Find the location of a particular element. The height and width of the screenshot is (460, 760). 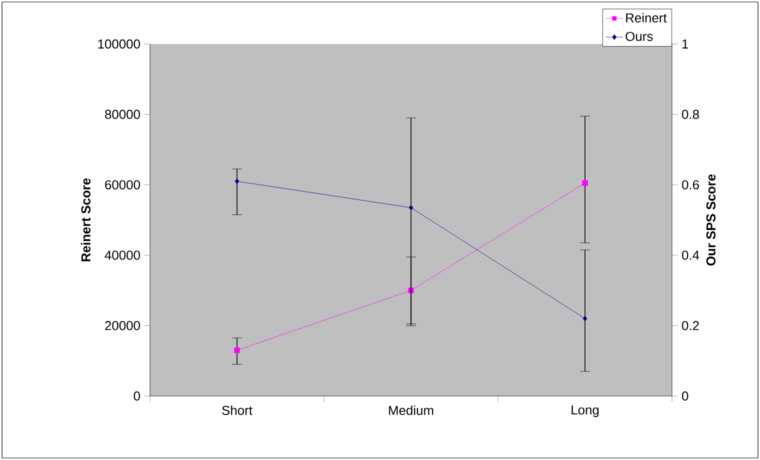

y2-tick-label: 0 is located at coordinates (685, 396).